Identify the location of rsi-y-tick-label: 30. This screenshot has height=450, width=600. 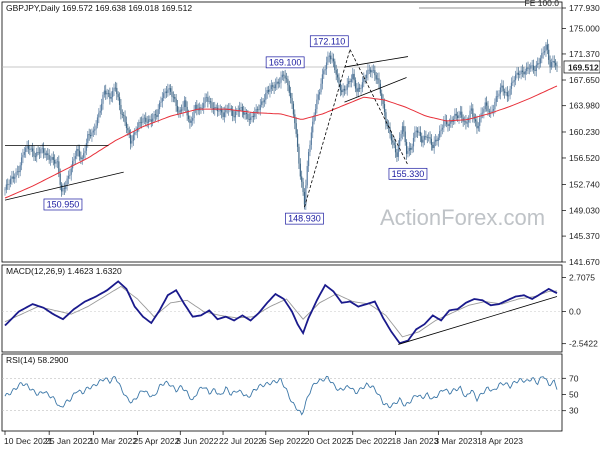
(574, 411).